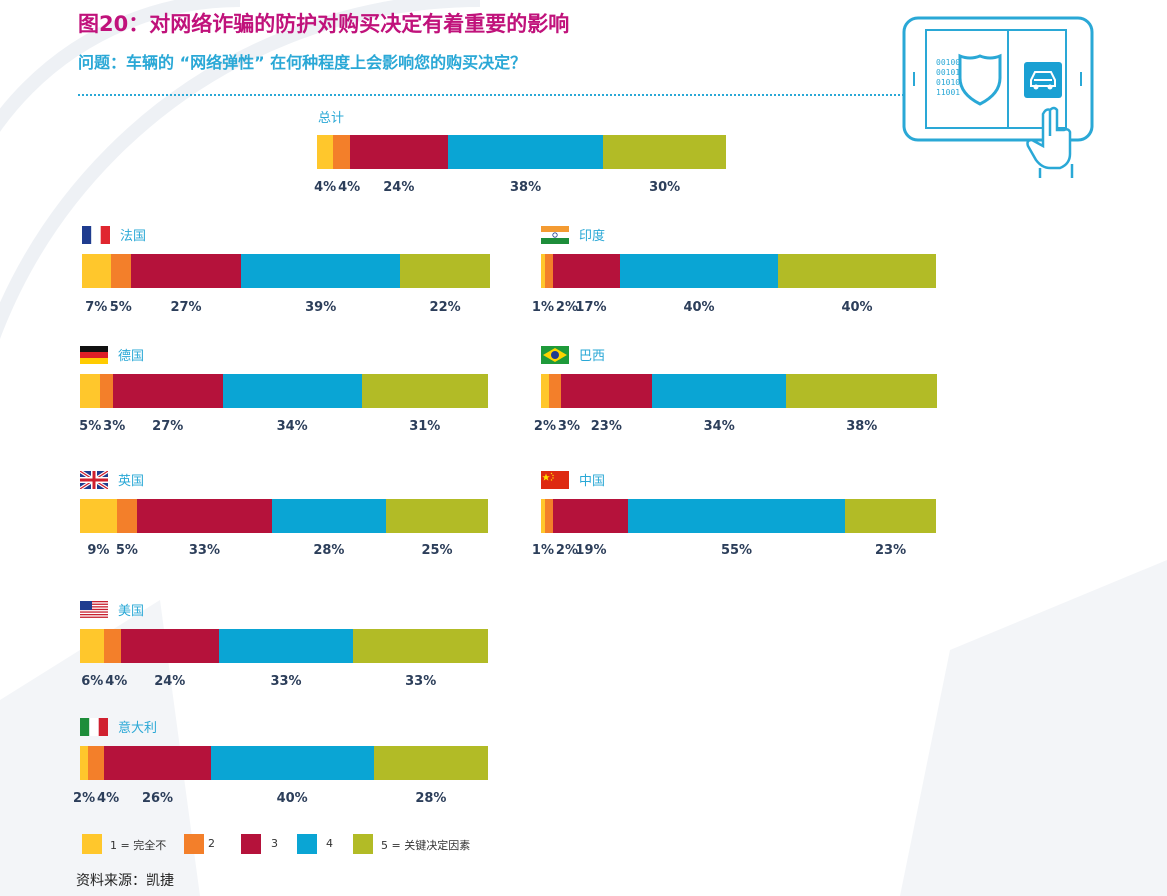  What do you see at coordinates (491, 95) in the screenshot?
I see `dotted-divider` at bounding box center [491, 95].